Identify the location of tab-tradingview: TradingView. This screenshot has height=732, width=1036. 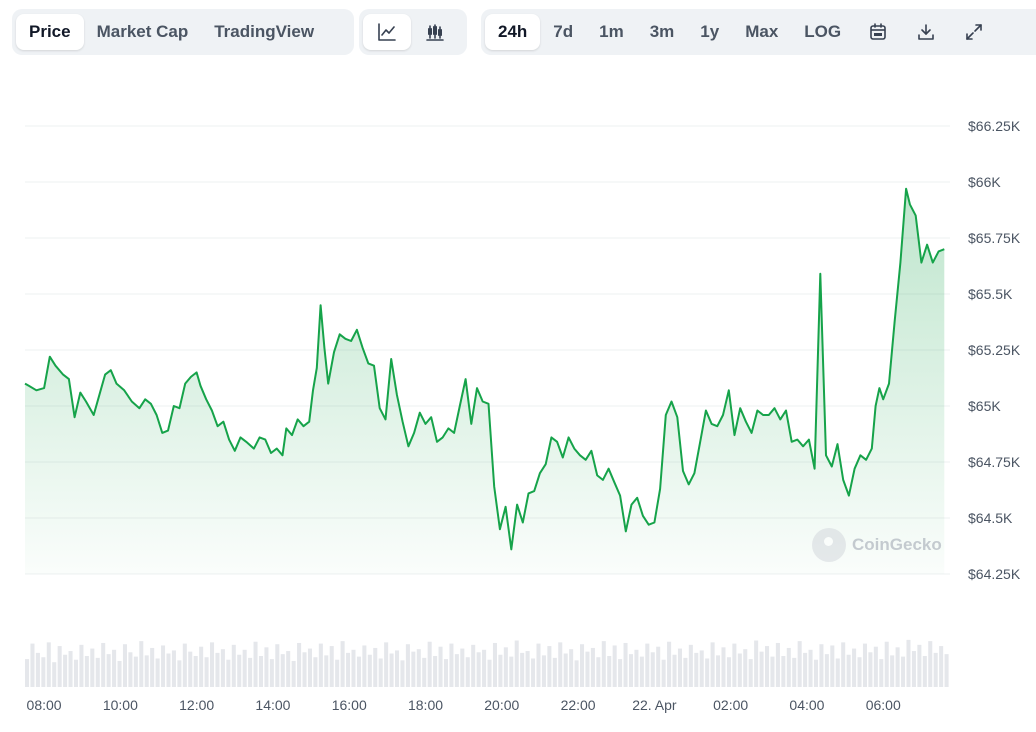
(264, 31).